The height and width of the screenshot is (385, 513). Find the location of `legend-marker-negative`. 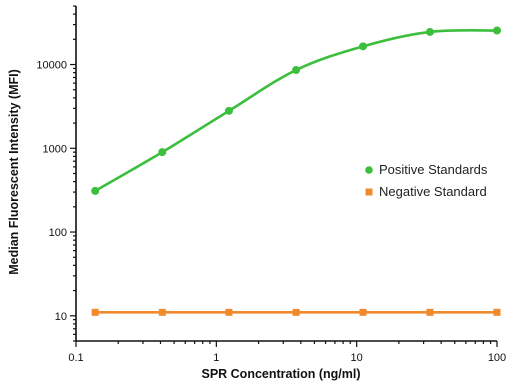

legend-marker-negative is located at coordinates (369, 192).